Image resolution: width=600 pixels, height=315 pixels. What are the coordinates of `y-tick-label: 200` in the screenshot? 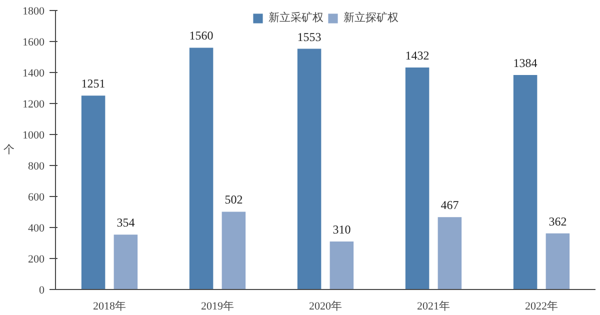 It's located at (36, 260).